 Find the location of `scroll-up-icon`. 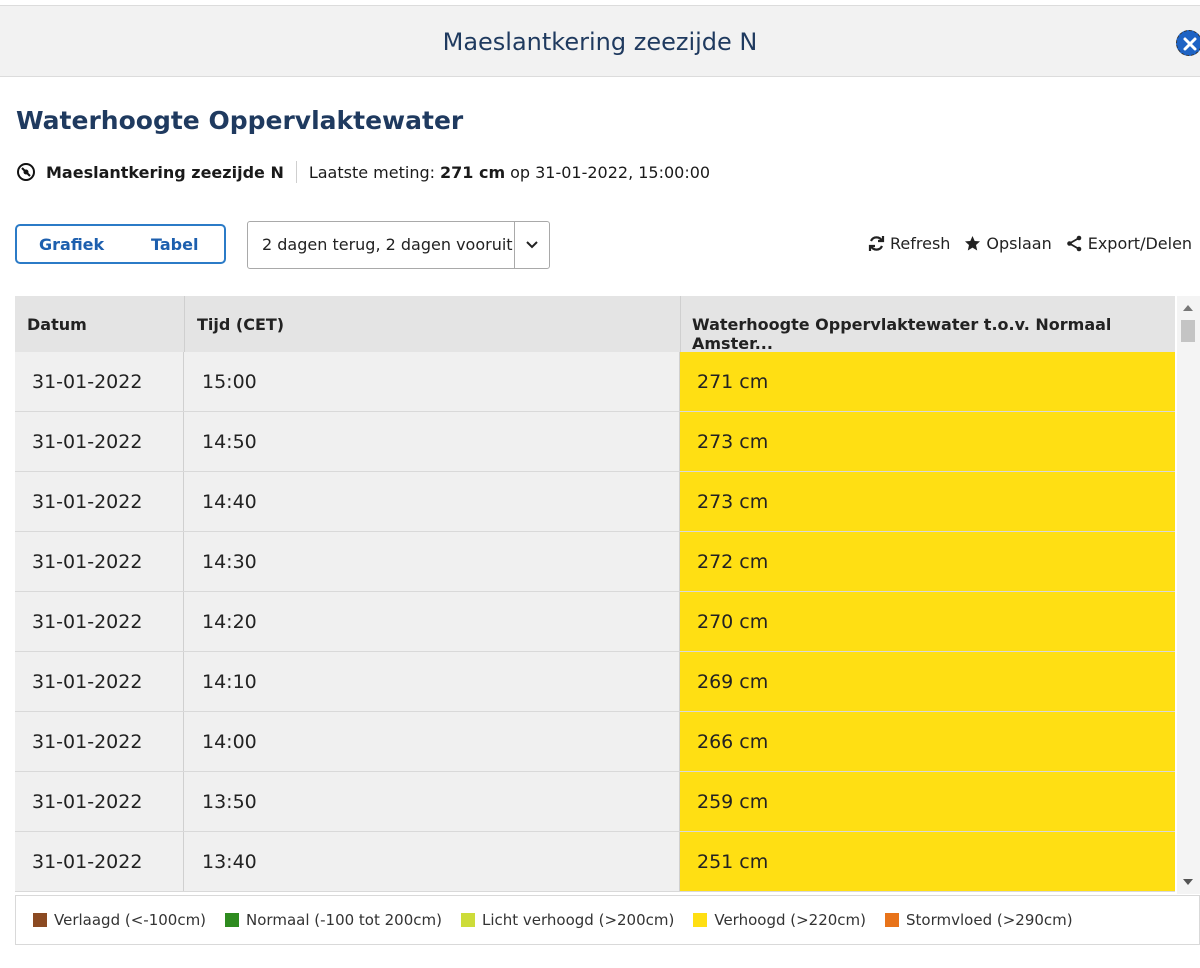

scroll-up-icon is located at coordinates (1188, 308).